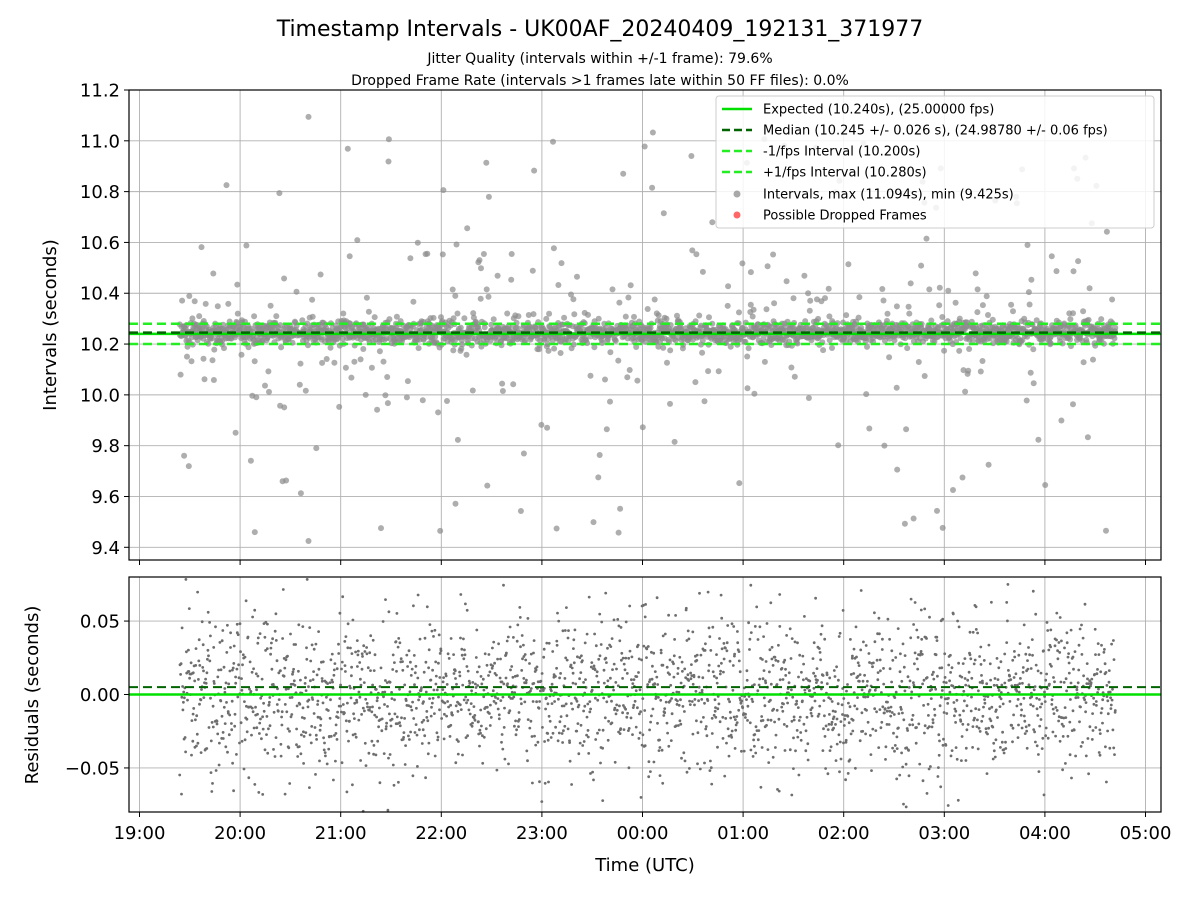 The width and height of the screenshot is (1200, 904). I want to click on residuals-y-axis-label: Residuals (seconds), so click(32, 695).